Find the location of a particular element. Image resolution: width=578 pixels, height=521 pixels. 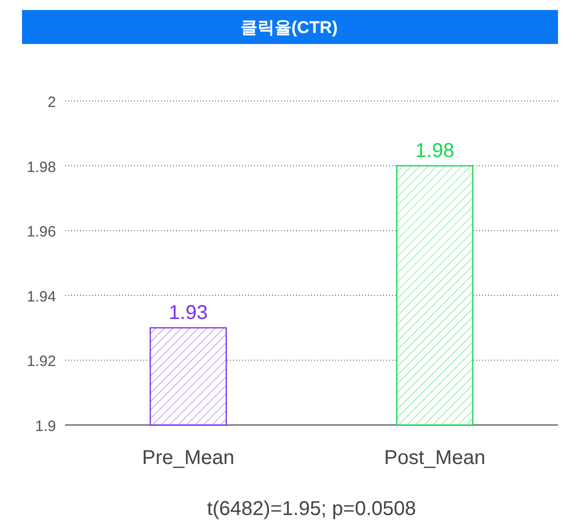

x-tick-label: Post_Mean is located at coordinates (435, 458).